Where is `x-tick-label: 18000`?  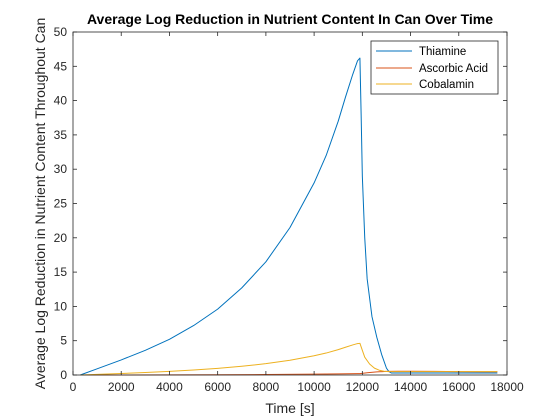
x-tick-label: 18000 is located at coordinates (507, 387).